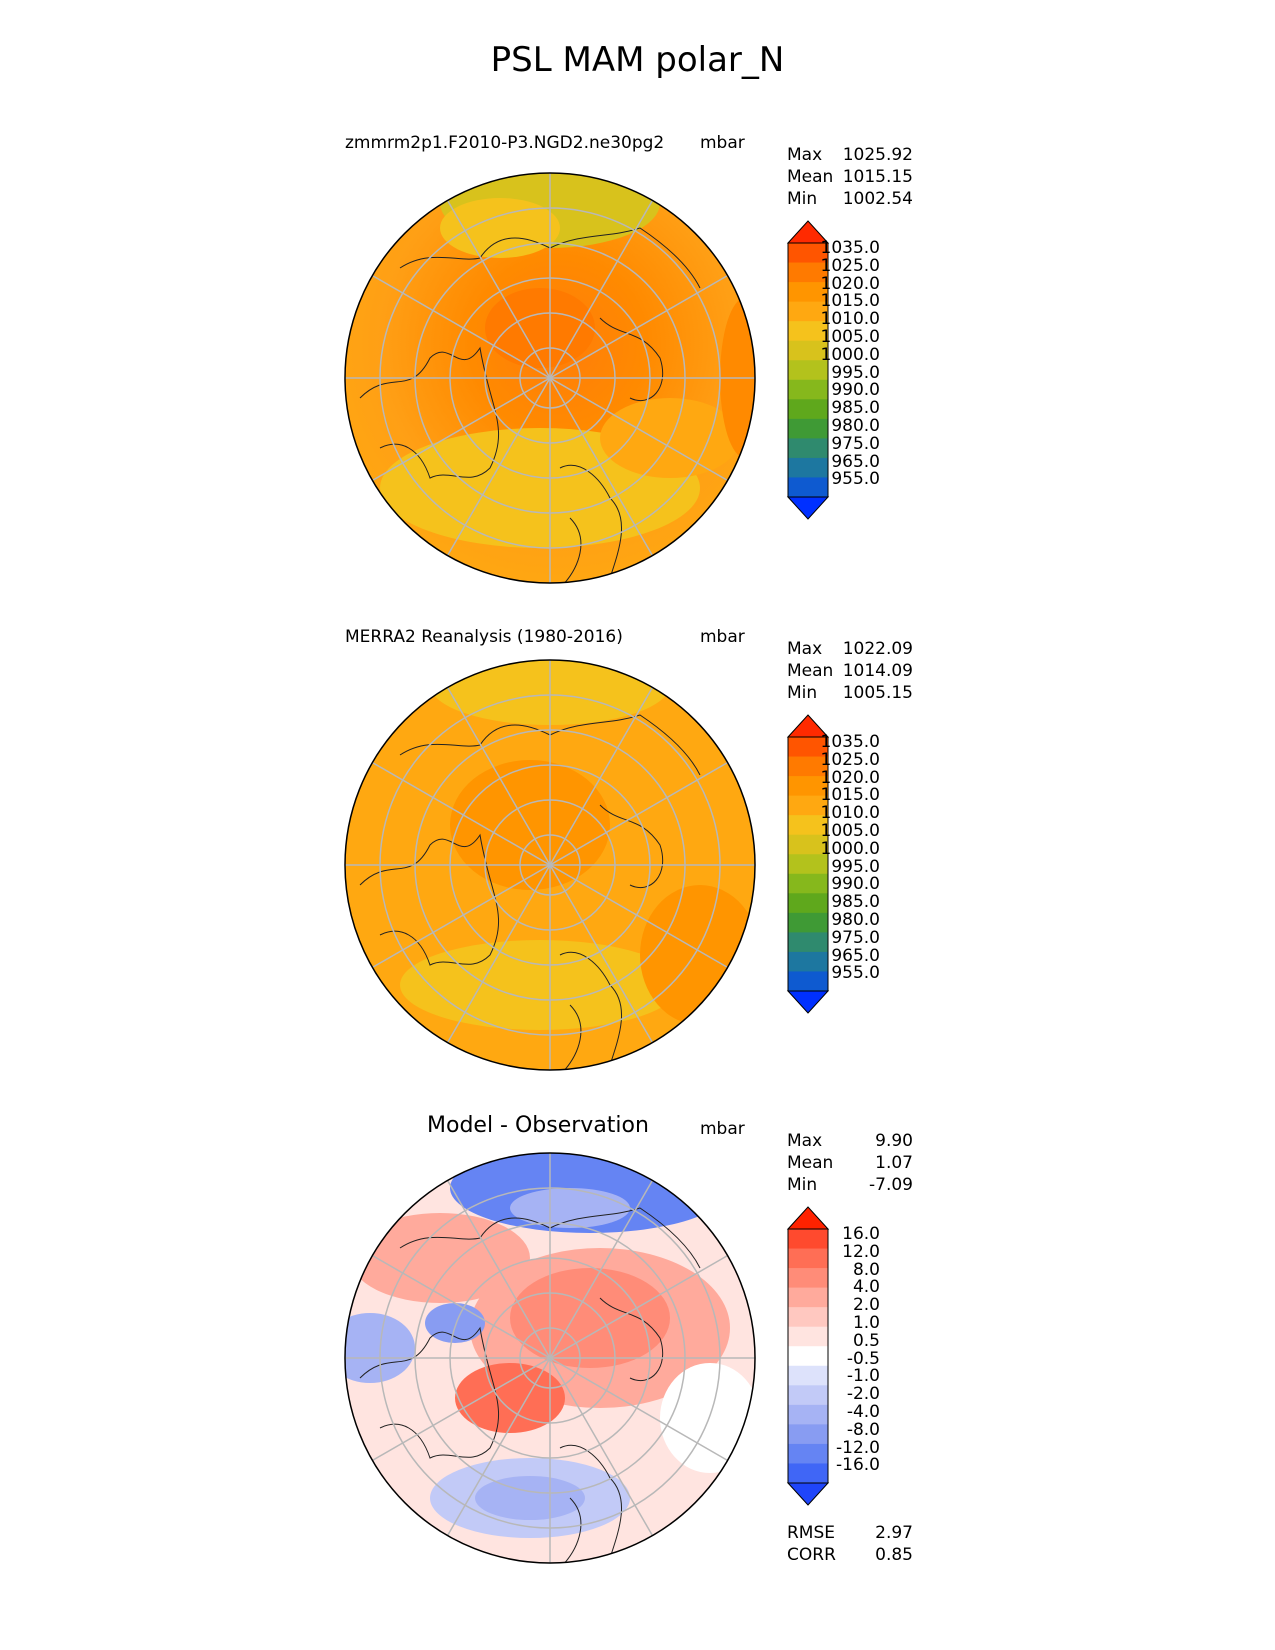  I want to click on panel-2-graticule, so click(550, 865).